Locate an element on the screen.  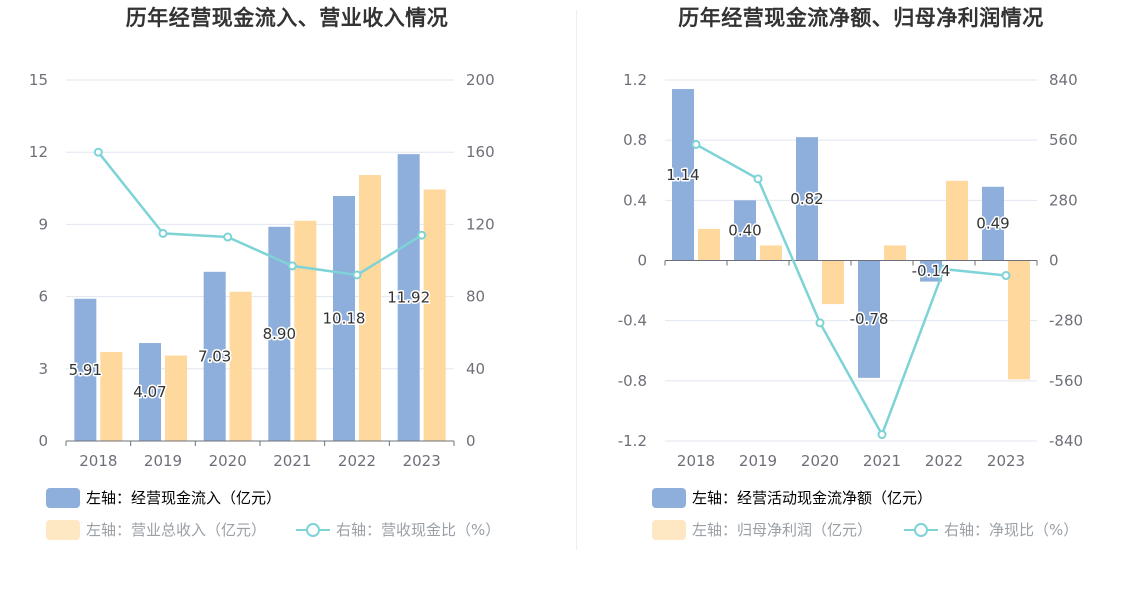
y-right-tick-label: 80 is located at coordinates (475, 297).